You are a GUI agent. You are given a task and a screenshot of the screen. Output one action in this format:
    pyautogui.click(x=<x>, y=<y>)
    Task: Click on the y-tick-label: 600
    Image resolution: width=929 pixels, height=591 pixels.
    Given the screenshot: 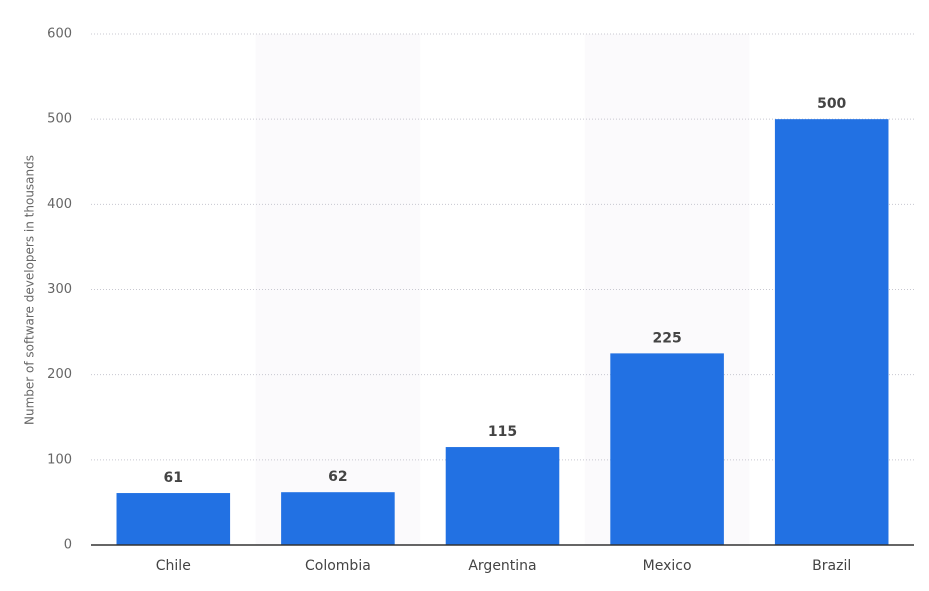 What is the action you would take?
    pyautogui.click(x=59, y=34)
    